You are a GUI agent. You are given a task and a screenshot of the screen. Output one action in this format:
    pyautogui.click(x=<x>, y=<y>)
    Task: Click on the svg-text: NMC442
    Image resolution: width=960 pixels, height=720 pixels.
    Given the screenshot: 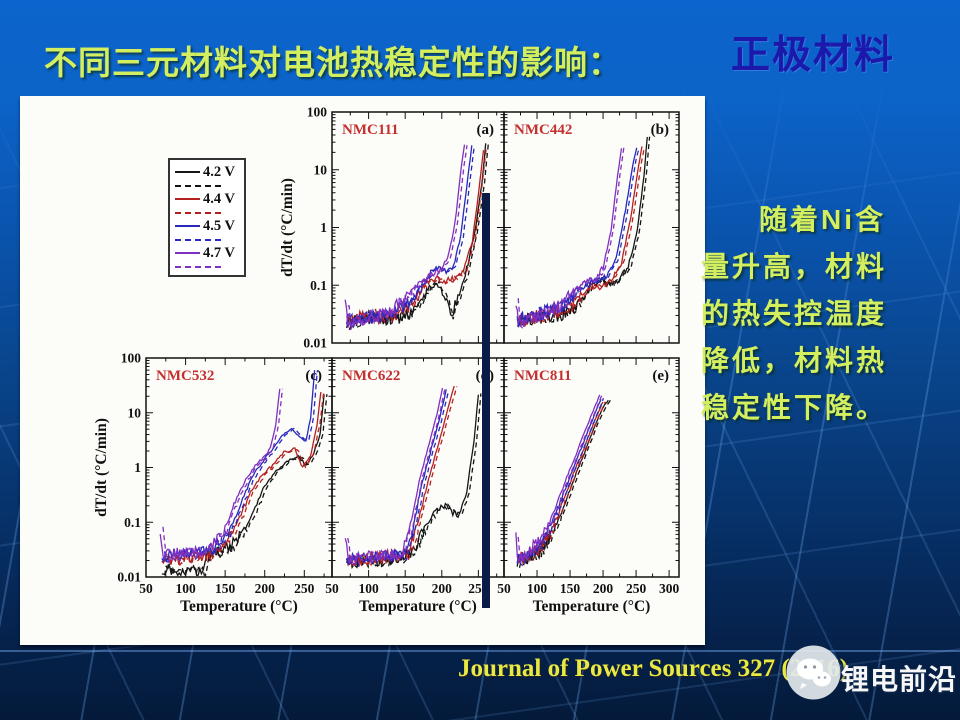 What is the action you would take?
    pyautogui.click(x=543, y=130)
    